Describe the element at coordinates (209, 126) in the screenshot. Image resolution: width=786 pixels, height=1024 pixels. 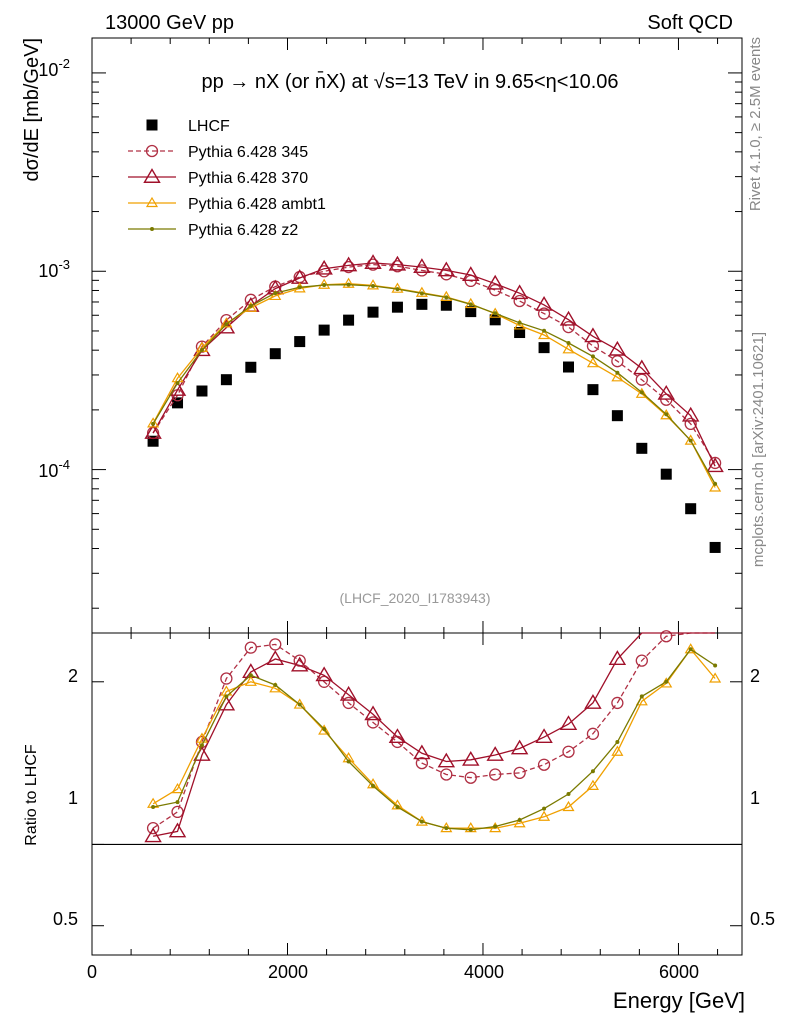
I see `legend-label-lhcf: LHCF` at that location.